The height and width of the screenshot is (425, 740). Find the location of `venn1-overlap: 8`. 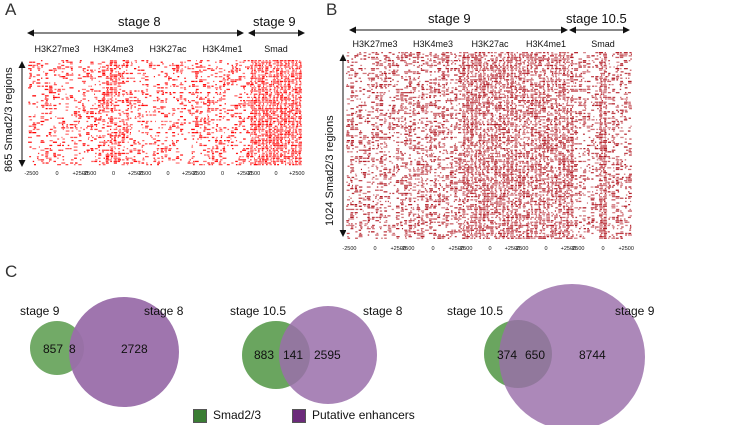

venn1-overlap: 8 is located at coordinates (72, 349).